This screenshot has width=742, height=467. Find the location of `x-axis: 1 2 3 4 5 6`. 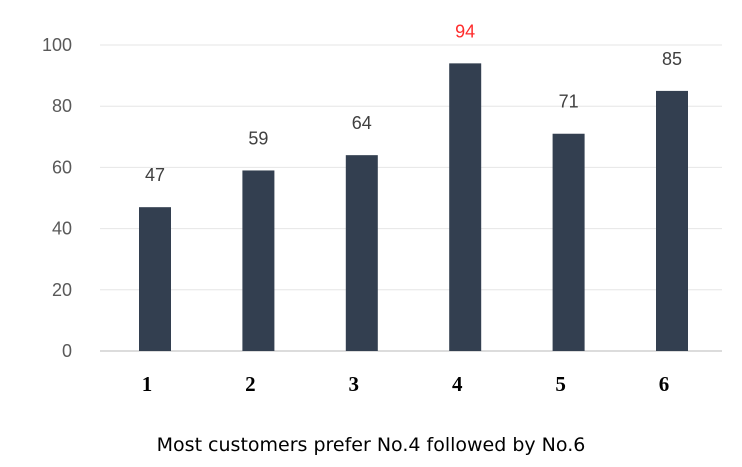

x-axis: 1 2 3 4 5 6 is located at coordinates (406, 384).